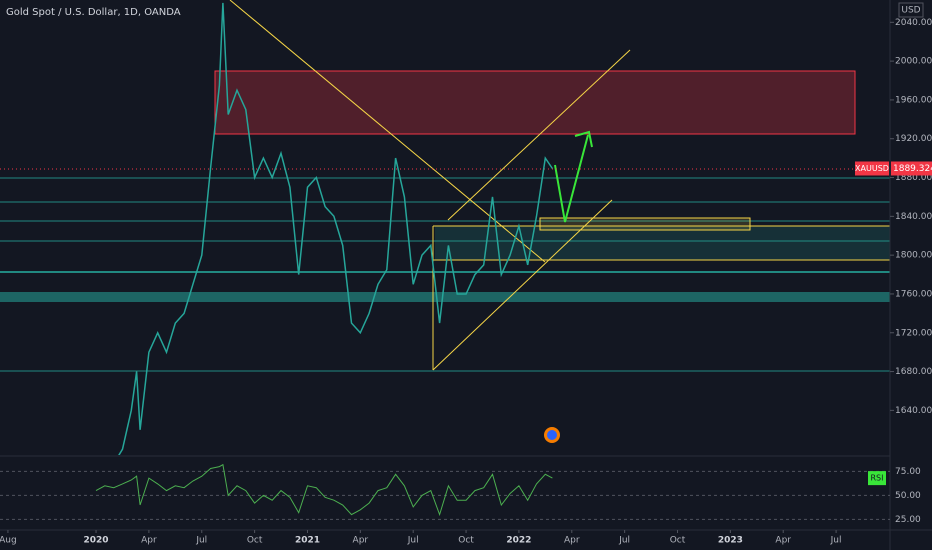 The height and width of the screenshot is (550, 932). What do you see at coordinates (913, 139) in the screenshot?
I see `y-tick-label: 1920.00` at bounding box center [913, 139].